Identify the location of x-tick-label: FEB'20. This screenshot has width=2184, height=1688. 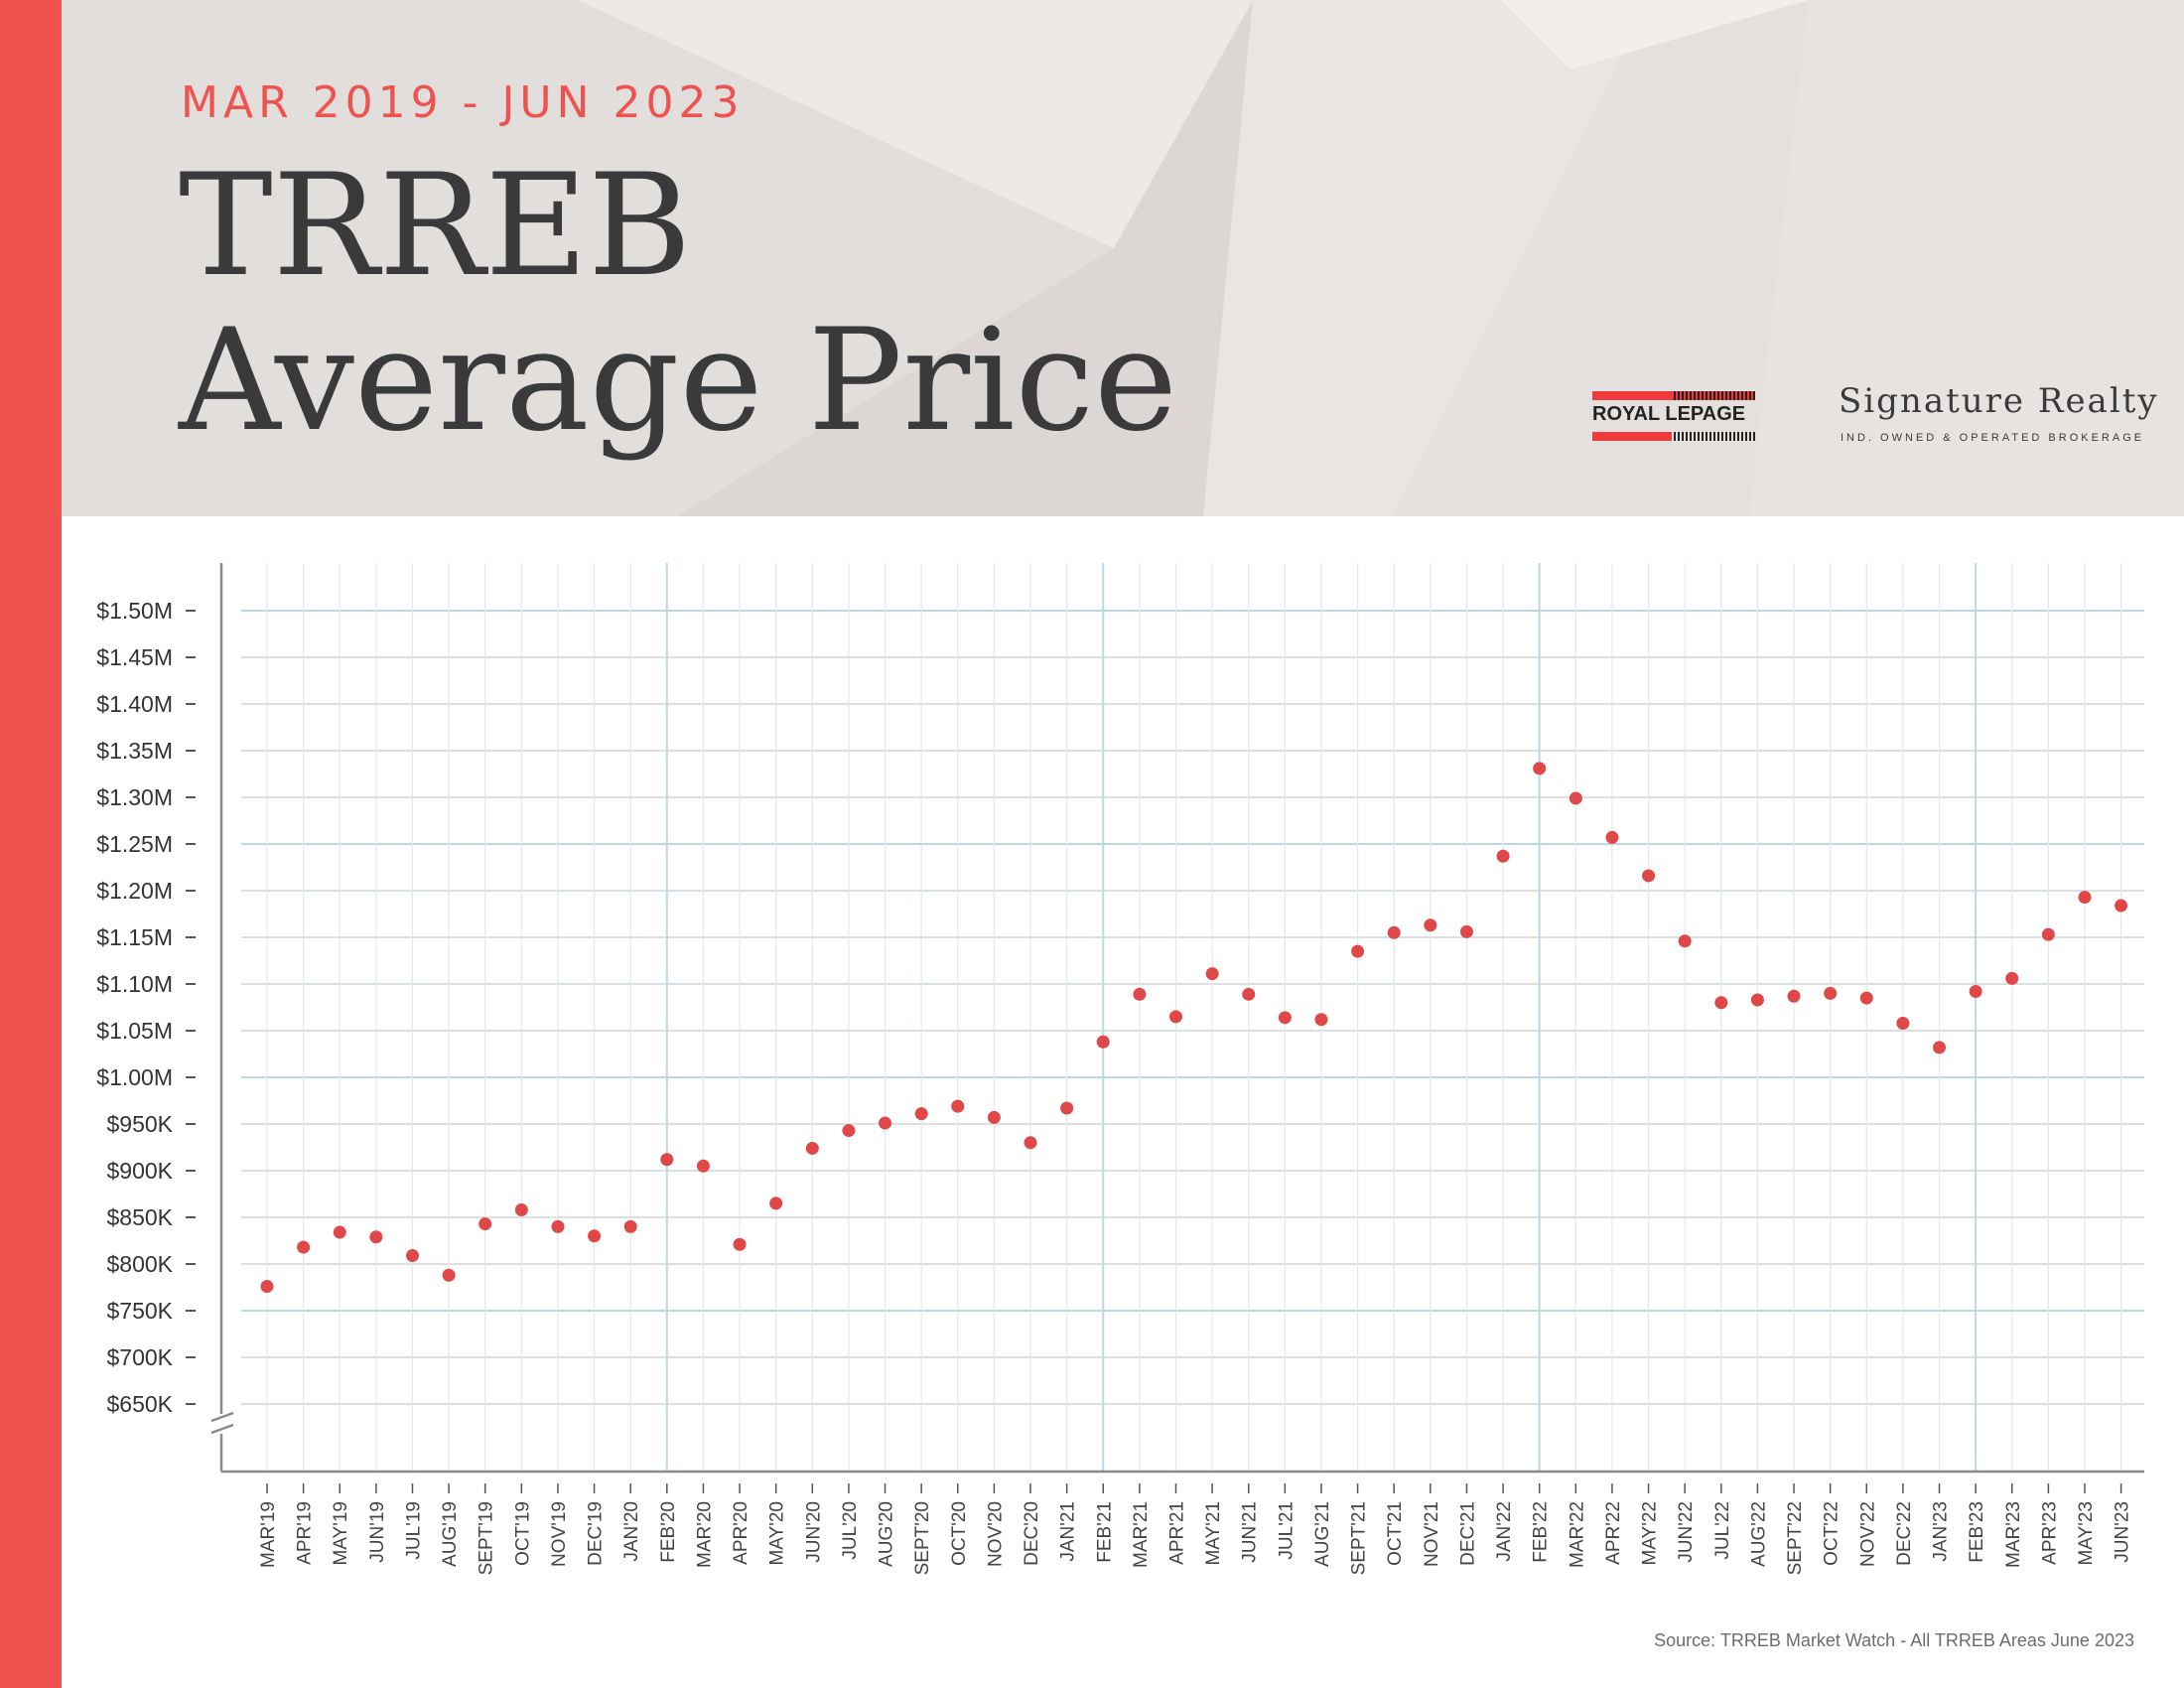
(668, 1532).